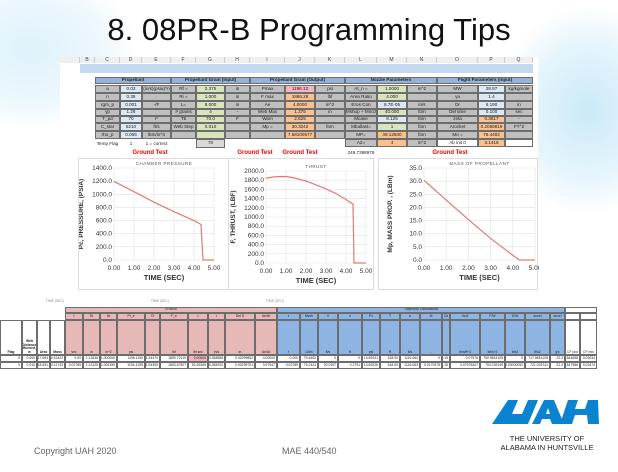  Describe the element at coordinates (160, 301) in the screenshot. I see `axis-label-cut: TIME (SEC)` at that location.